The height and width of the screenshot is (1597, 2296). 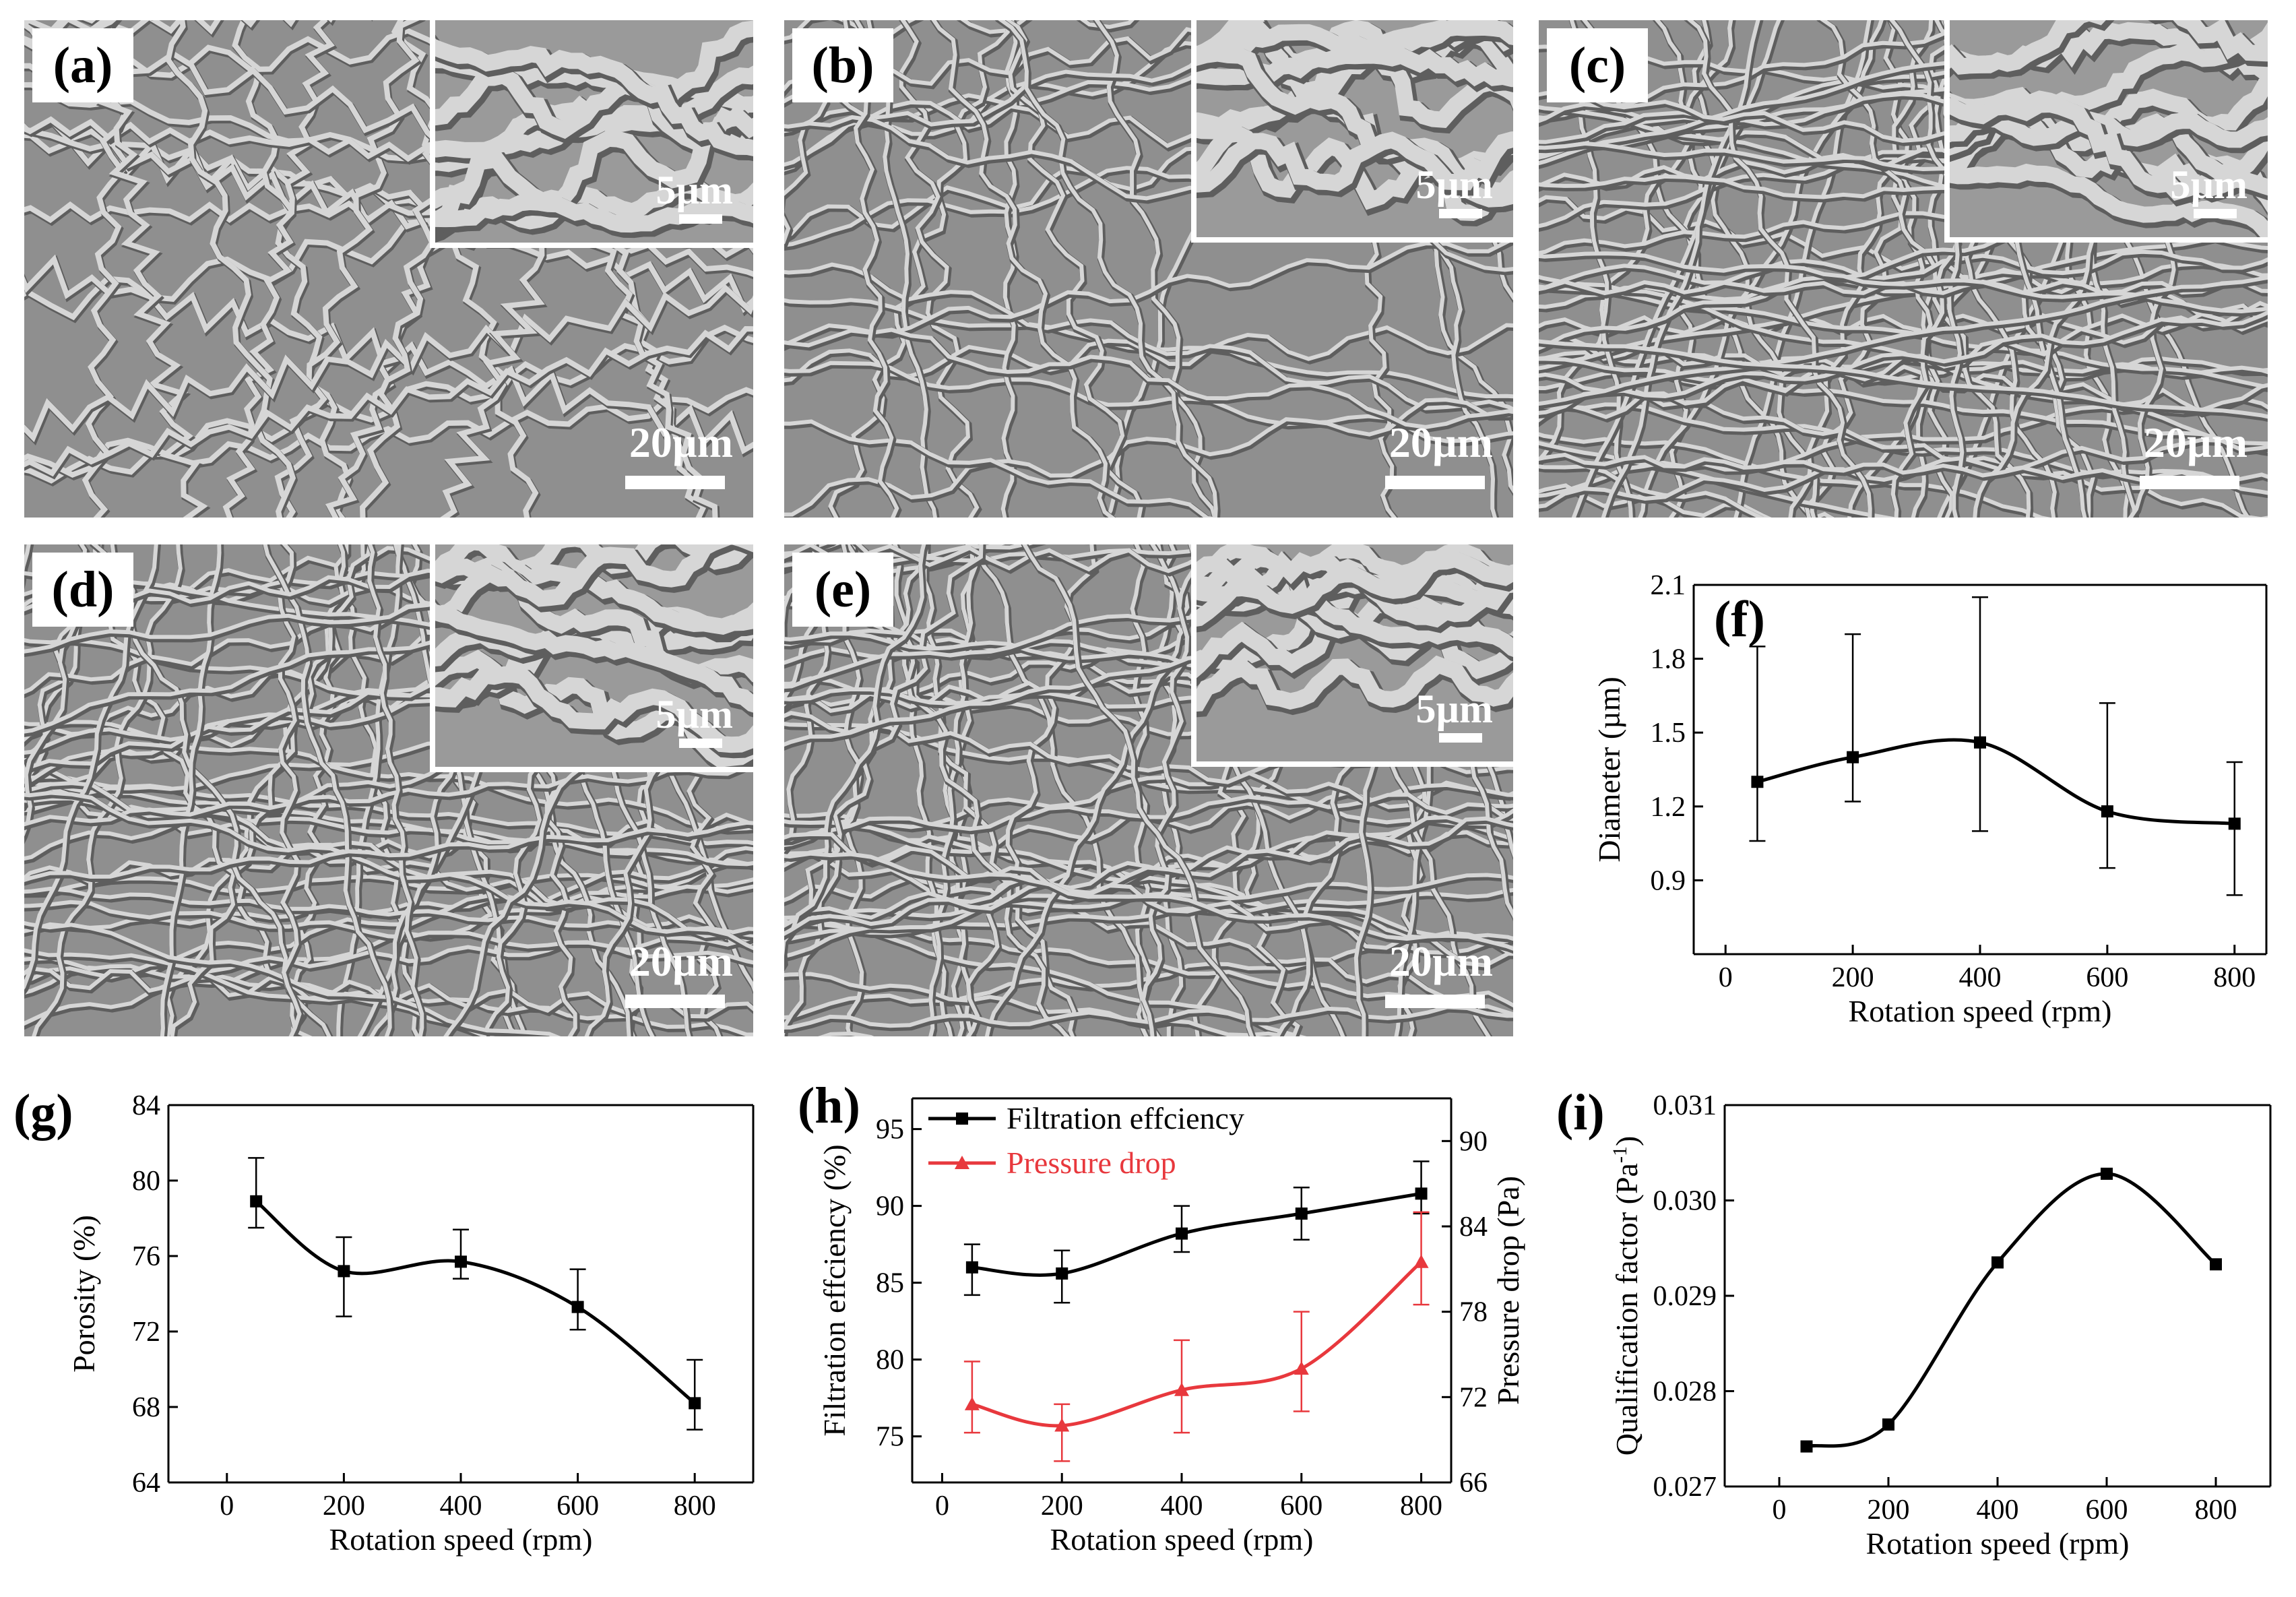 What do you see at coordinates (146, 1332) in the screenshot?
I see `y-tick-label: 72` at bounding box center [146, 1332].